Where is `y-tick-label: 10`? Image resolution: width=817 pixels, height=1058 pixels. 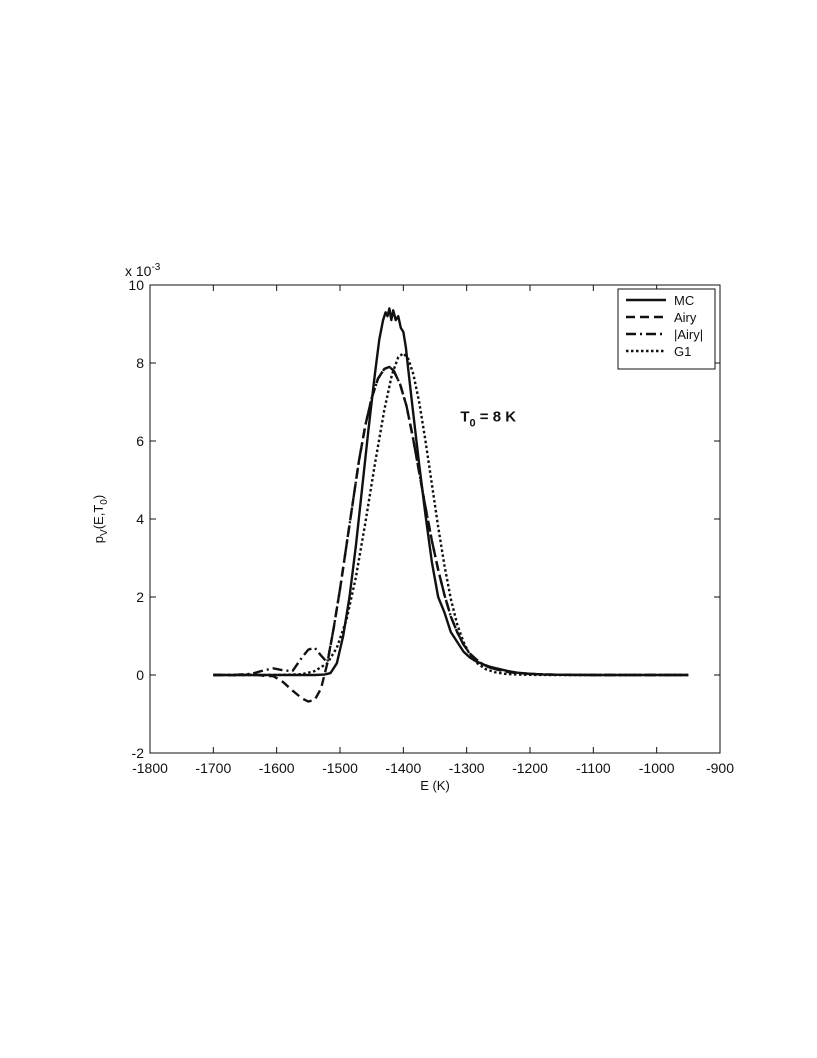 y-tick-label: 10 is located at coordinates (136, 285).